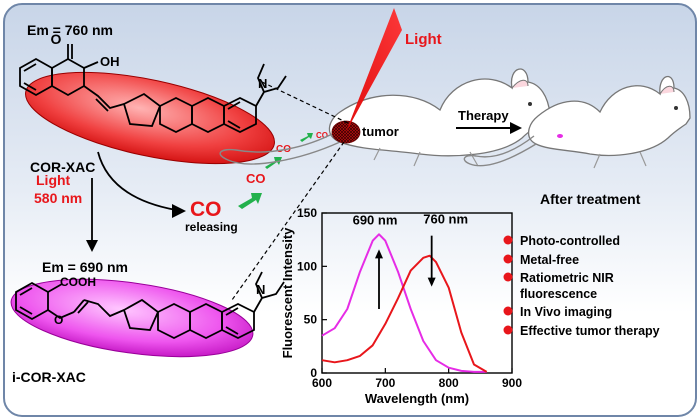 The height and width of the screenshot is (420, 700). What do you see at coordinates (206, 209) in the screenshot?
I see `co-label: CO` at bounding box center [206, 209].